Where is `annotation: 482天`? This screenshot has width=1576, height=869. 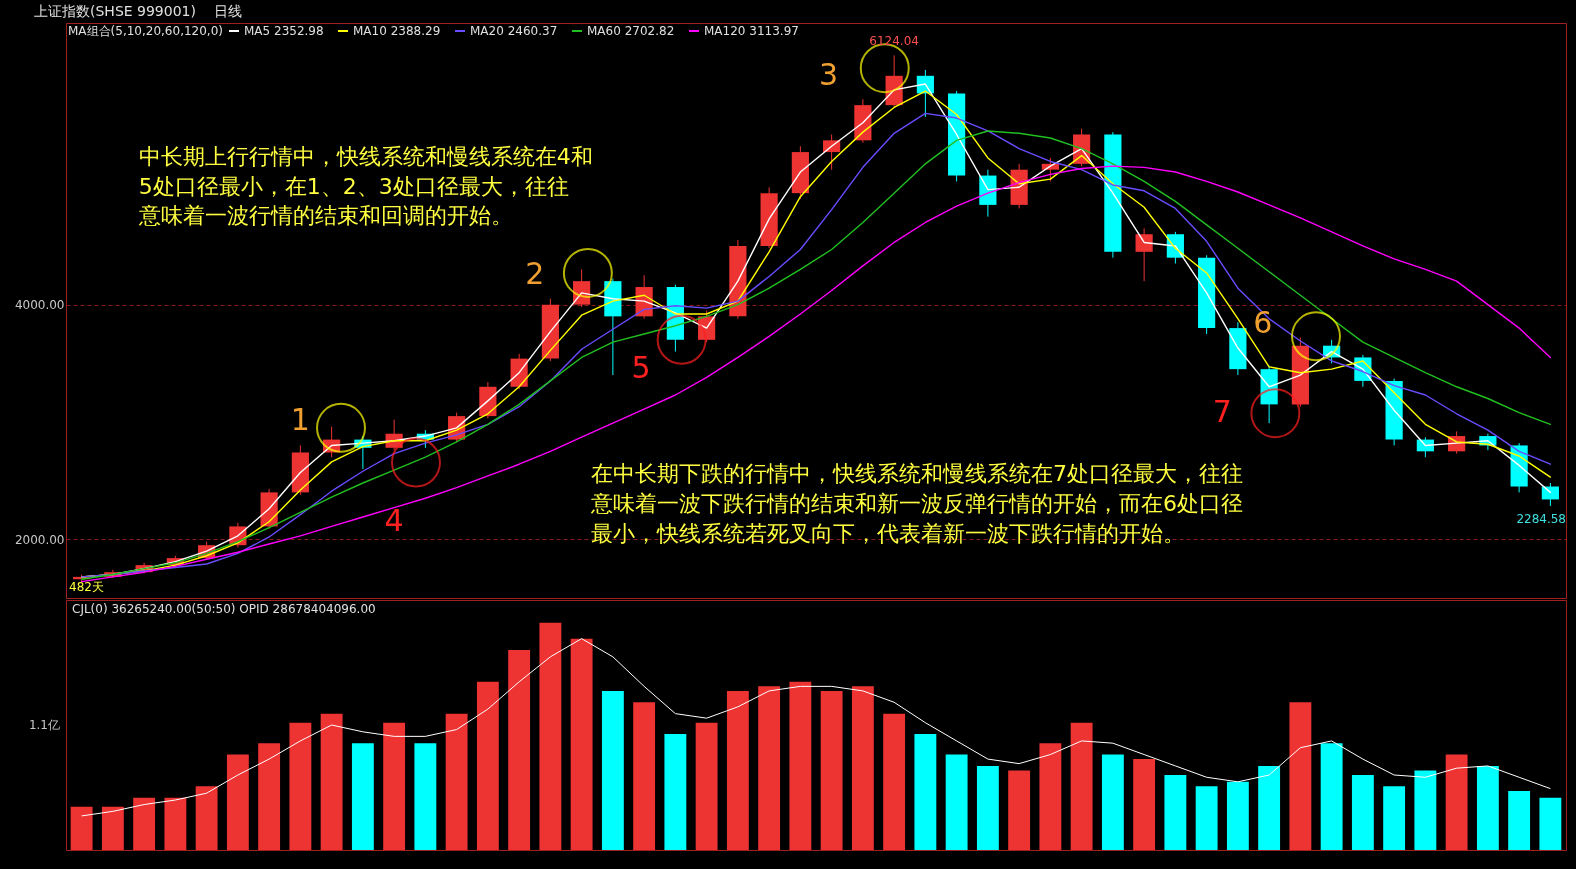
annotation: 482天 is located at coordinates (86, 587).